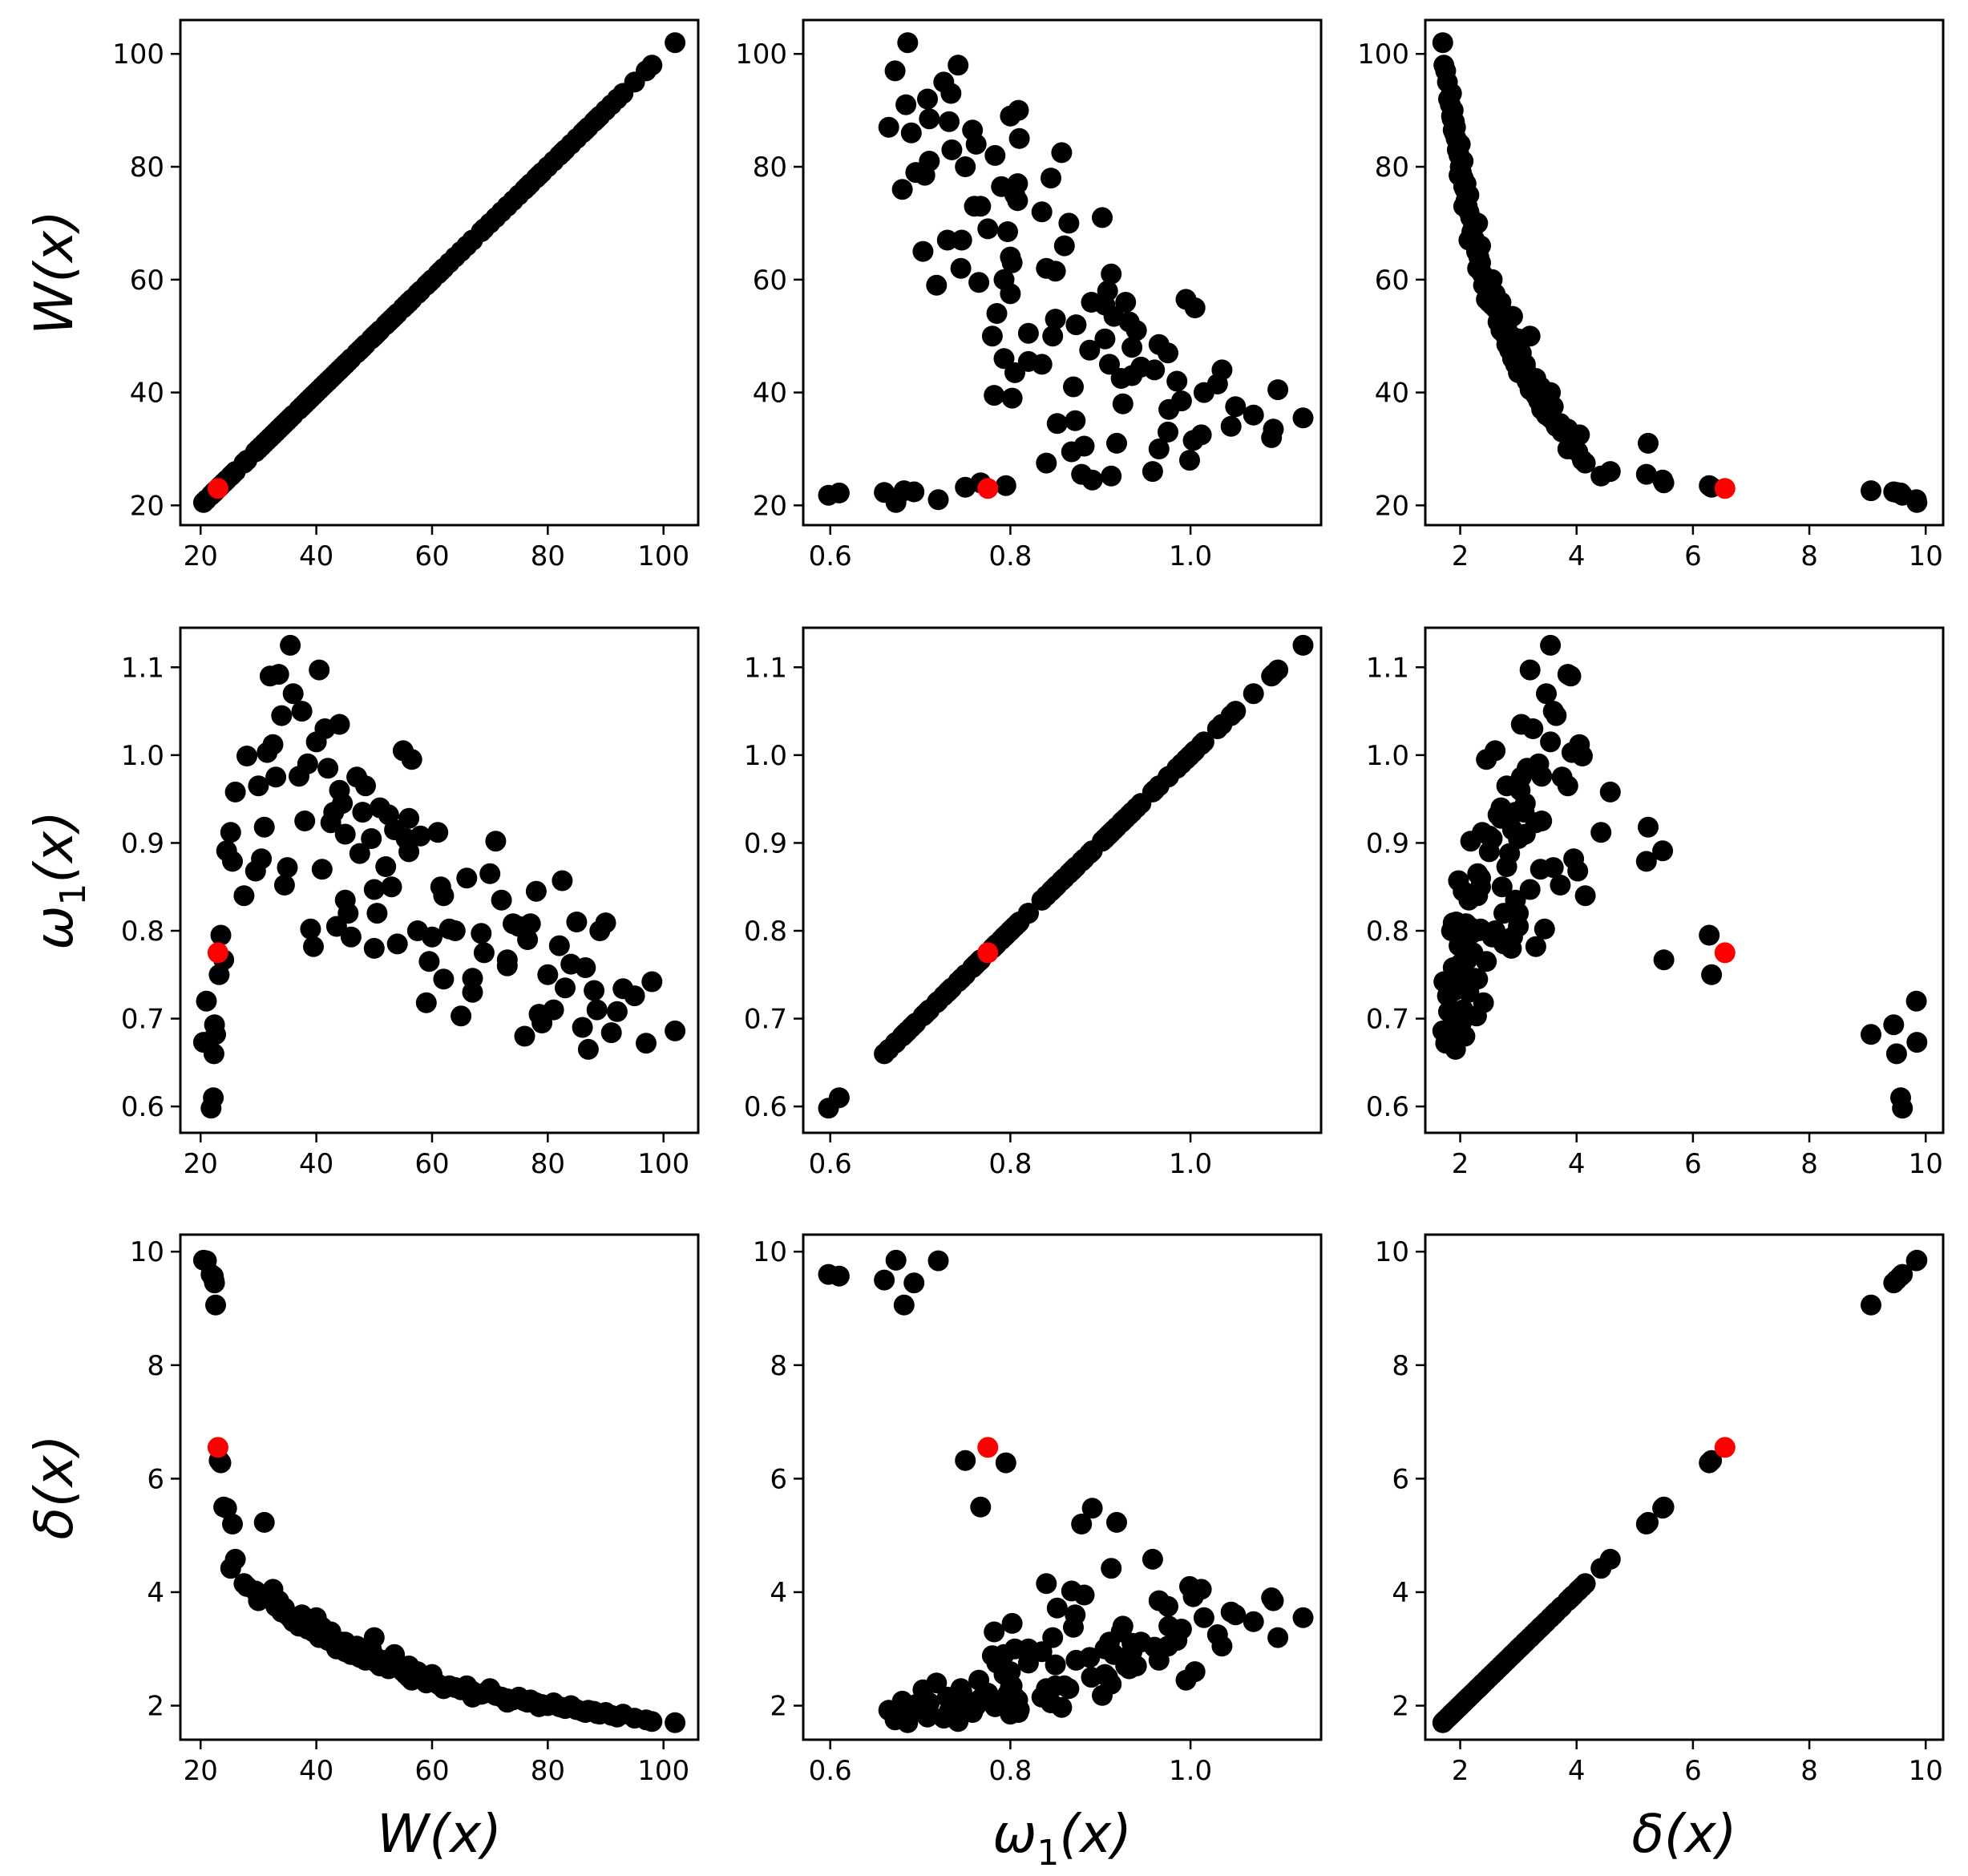 Image resolution: width=1968 pixels, height=1876 pixels. Describe the element at coordinates (1400, 1366) in the screenshot. I see `y-tick-label: 8` at that location.